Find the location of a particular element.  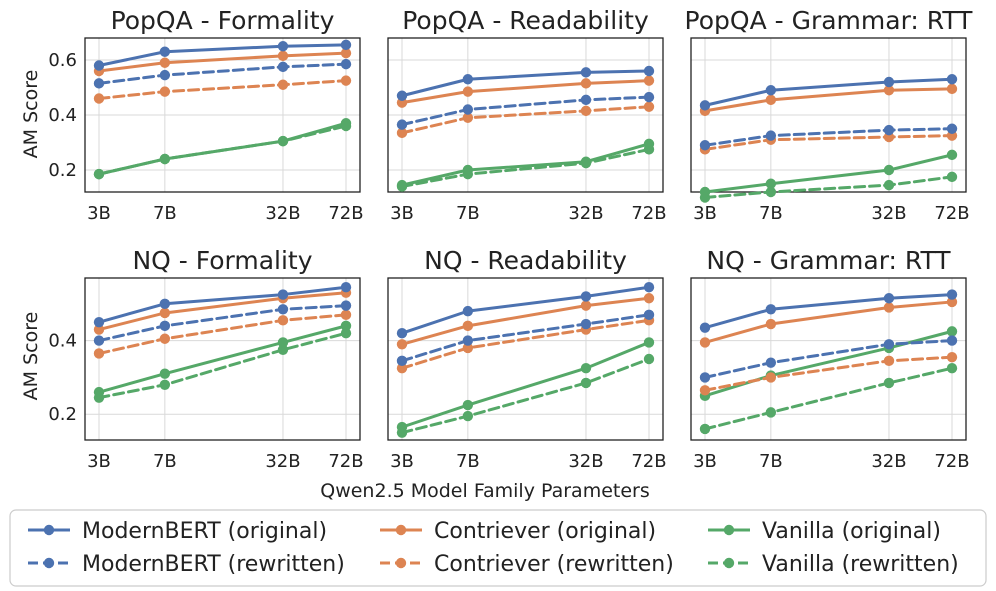

y-tick-label: 0.4 is located at coordinates (62, 115).